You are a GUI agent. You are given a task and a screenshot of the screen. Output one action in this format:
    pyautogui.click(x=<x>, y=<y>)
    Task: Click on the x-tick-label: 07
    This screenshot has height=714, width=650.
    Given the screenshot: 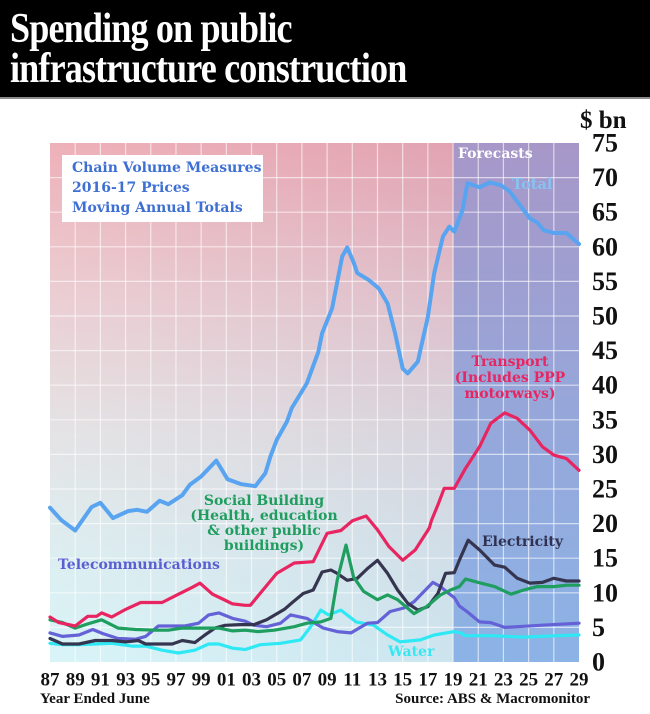 What is the action you would take?
    pyautogui.click(x=302, y=680)
    